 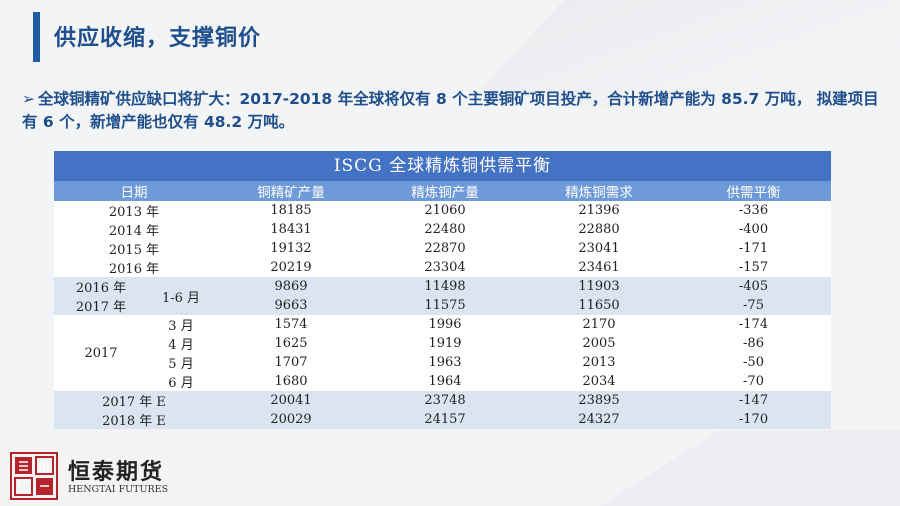 What do you see at coordinates (445, 267) in the screenshot?
I see `table-cell: 23304` at bounding box center [445, 267].